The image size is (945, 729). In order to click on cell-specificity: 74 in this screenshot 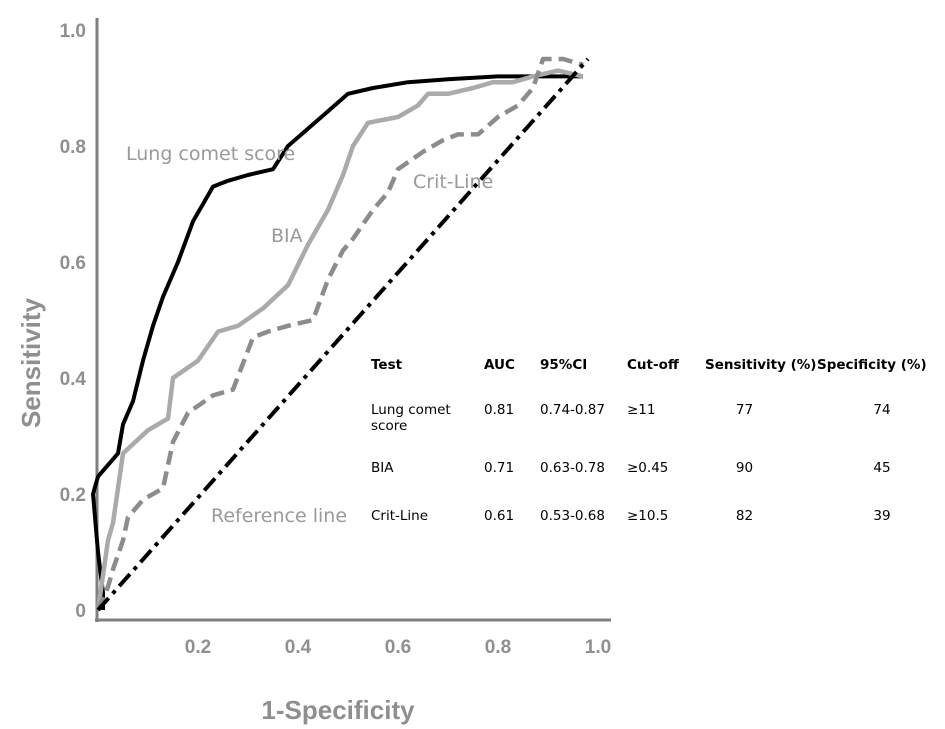, I will do `click(877, 419)`.